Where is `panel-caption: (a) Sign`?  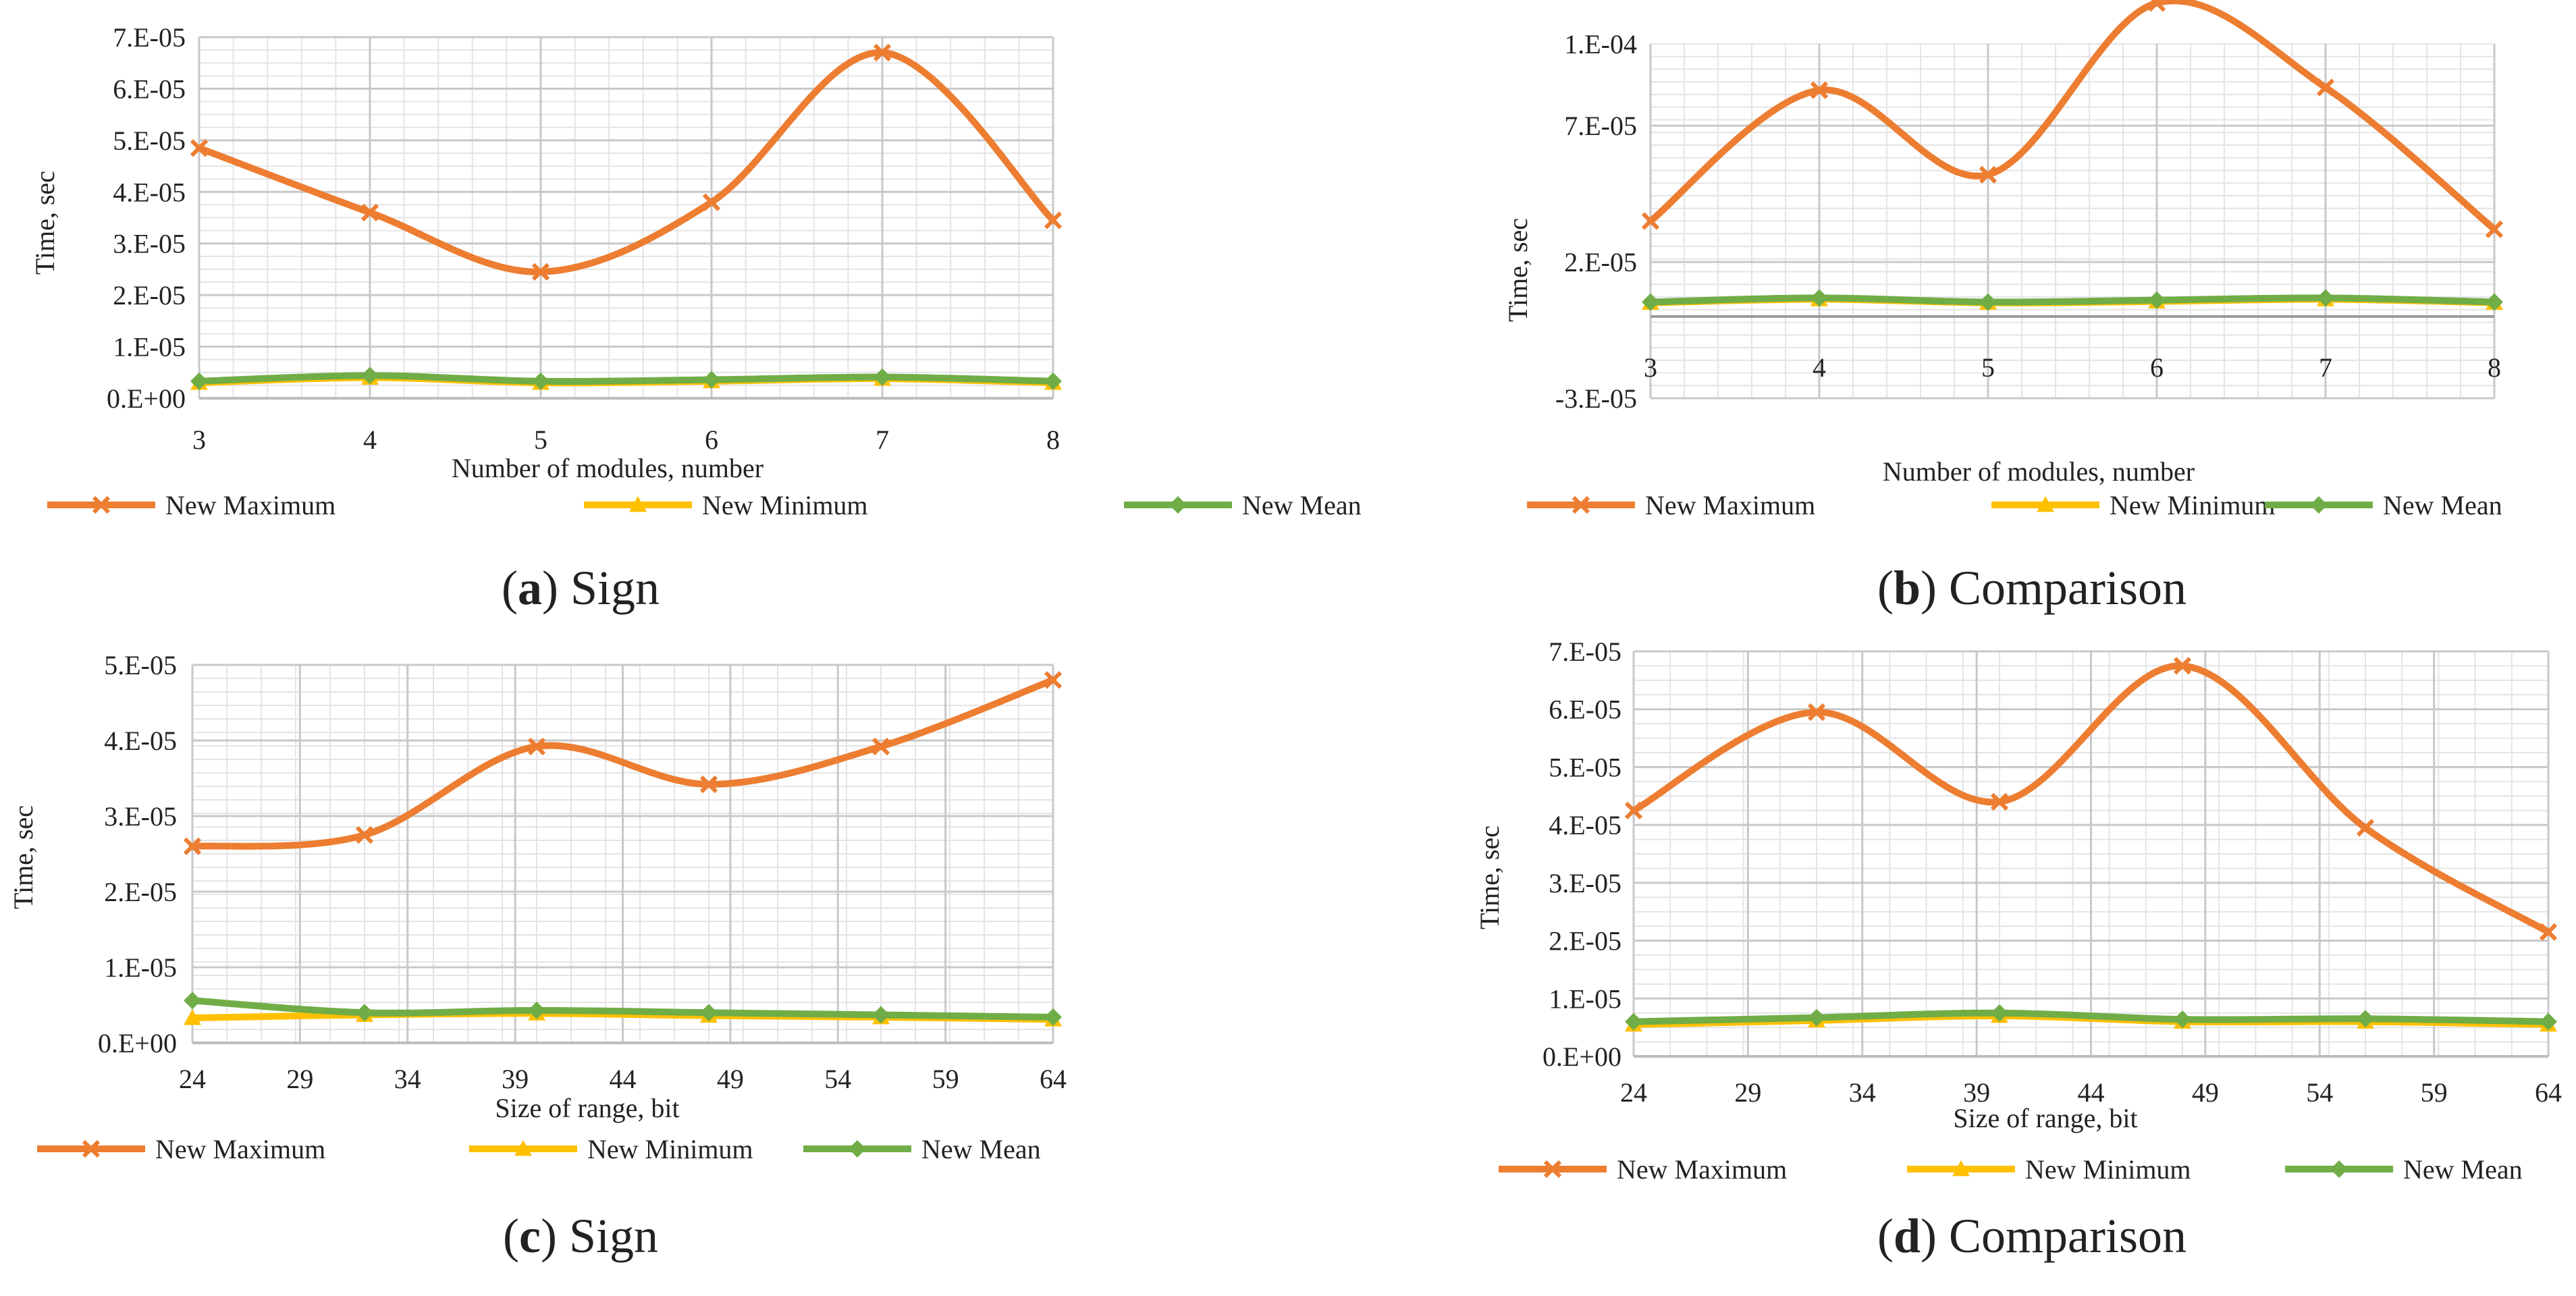
panel-caption: (a) Sign is located at coordinates (581, 588).